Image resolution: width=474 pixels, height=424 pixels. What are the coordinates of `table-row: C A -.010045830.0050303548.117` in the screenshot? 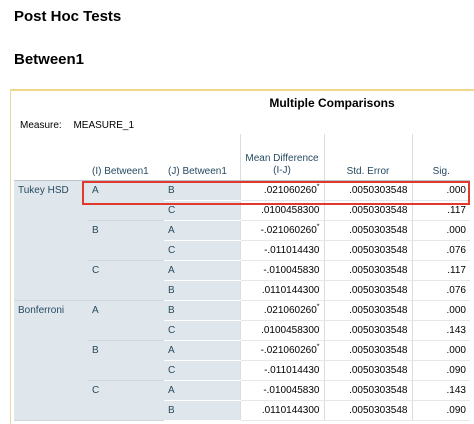 It's located at (242, 280).